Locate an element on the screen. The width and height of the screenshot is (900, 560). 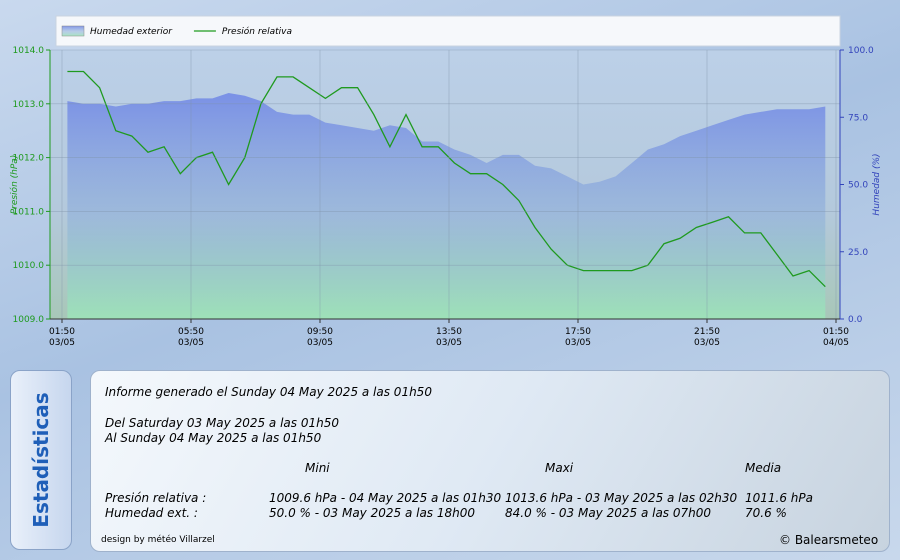
x-tick-label: 01:50 04/05 is located at coordinates (836, 337).